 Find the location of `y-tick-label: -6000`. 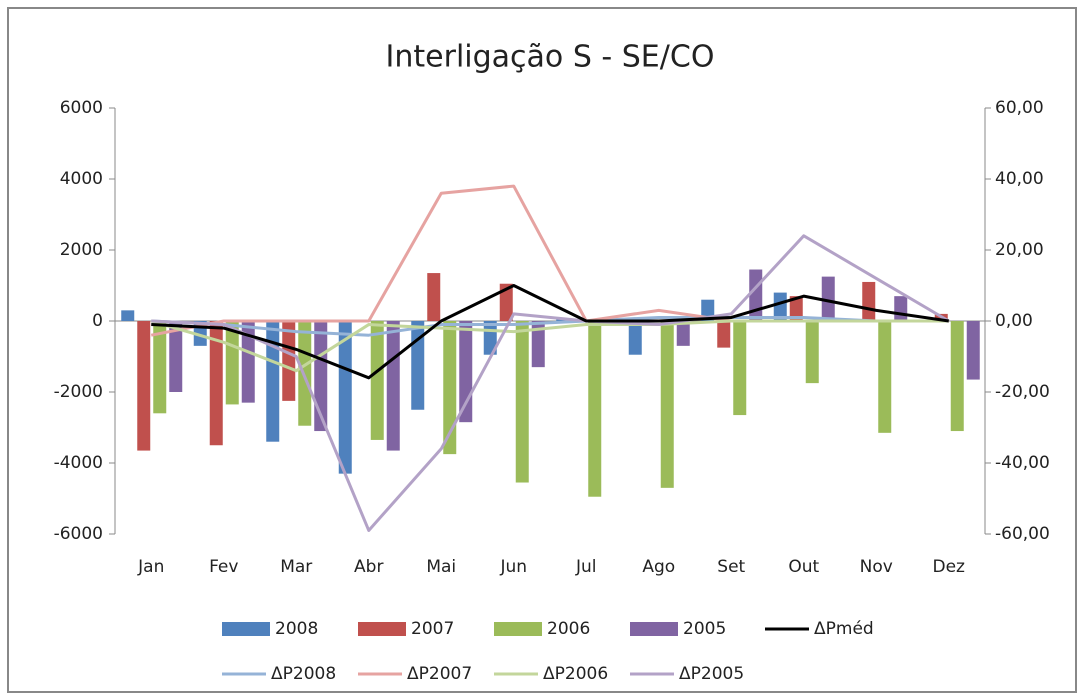

y-tick-label: -6000 is located at coordinates (78, 534).